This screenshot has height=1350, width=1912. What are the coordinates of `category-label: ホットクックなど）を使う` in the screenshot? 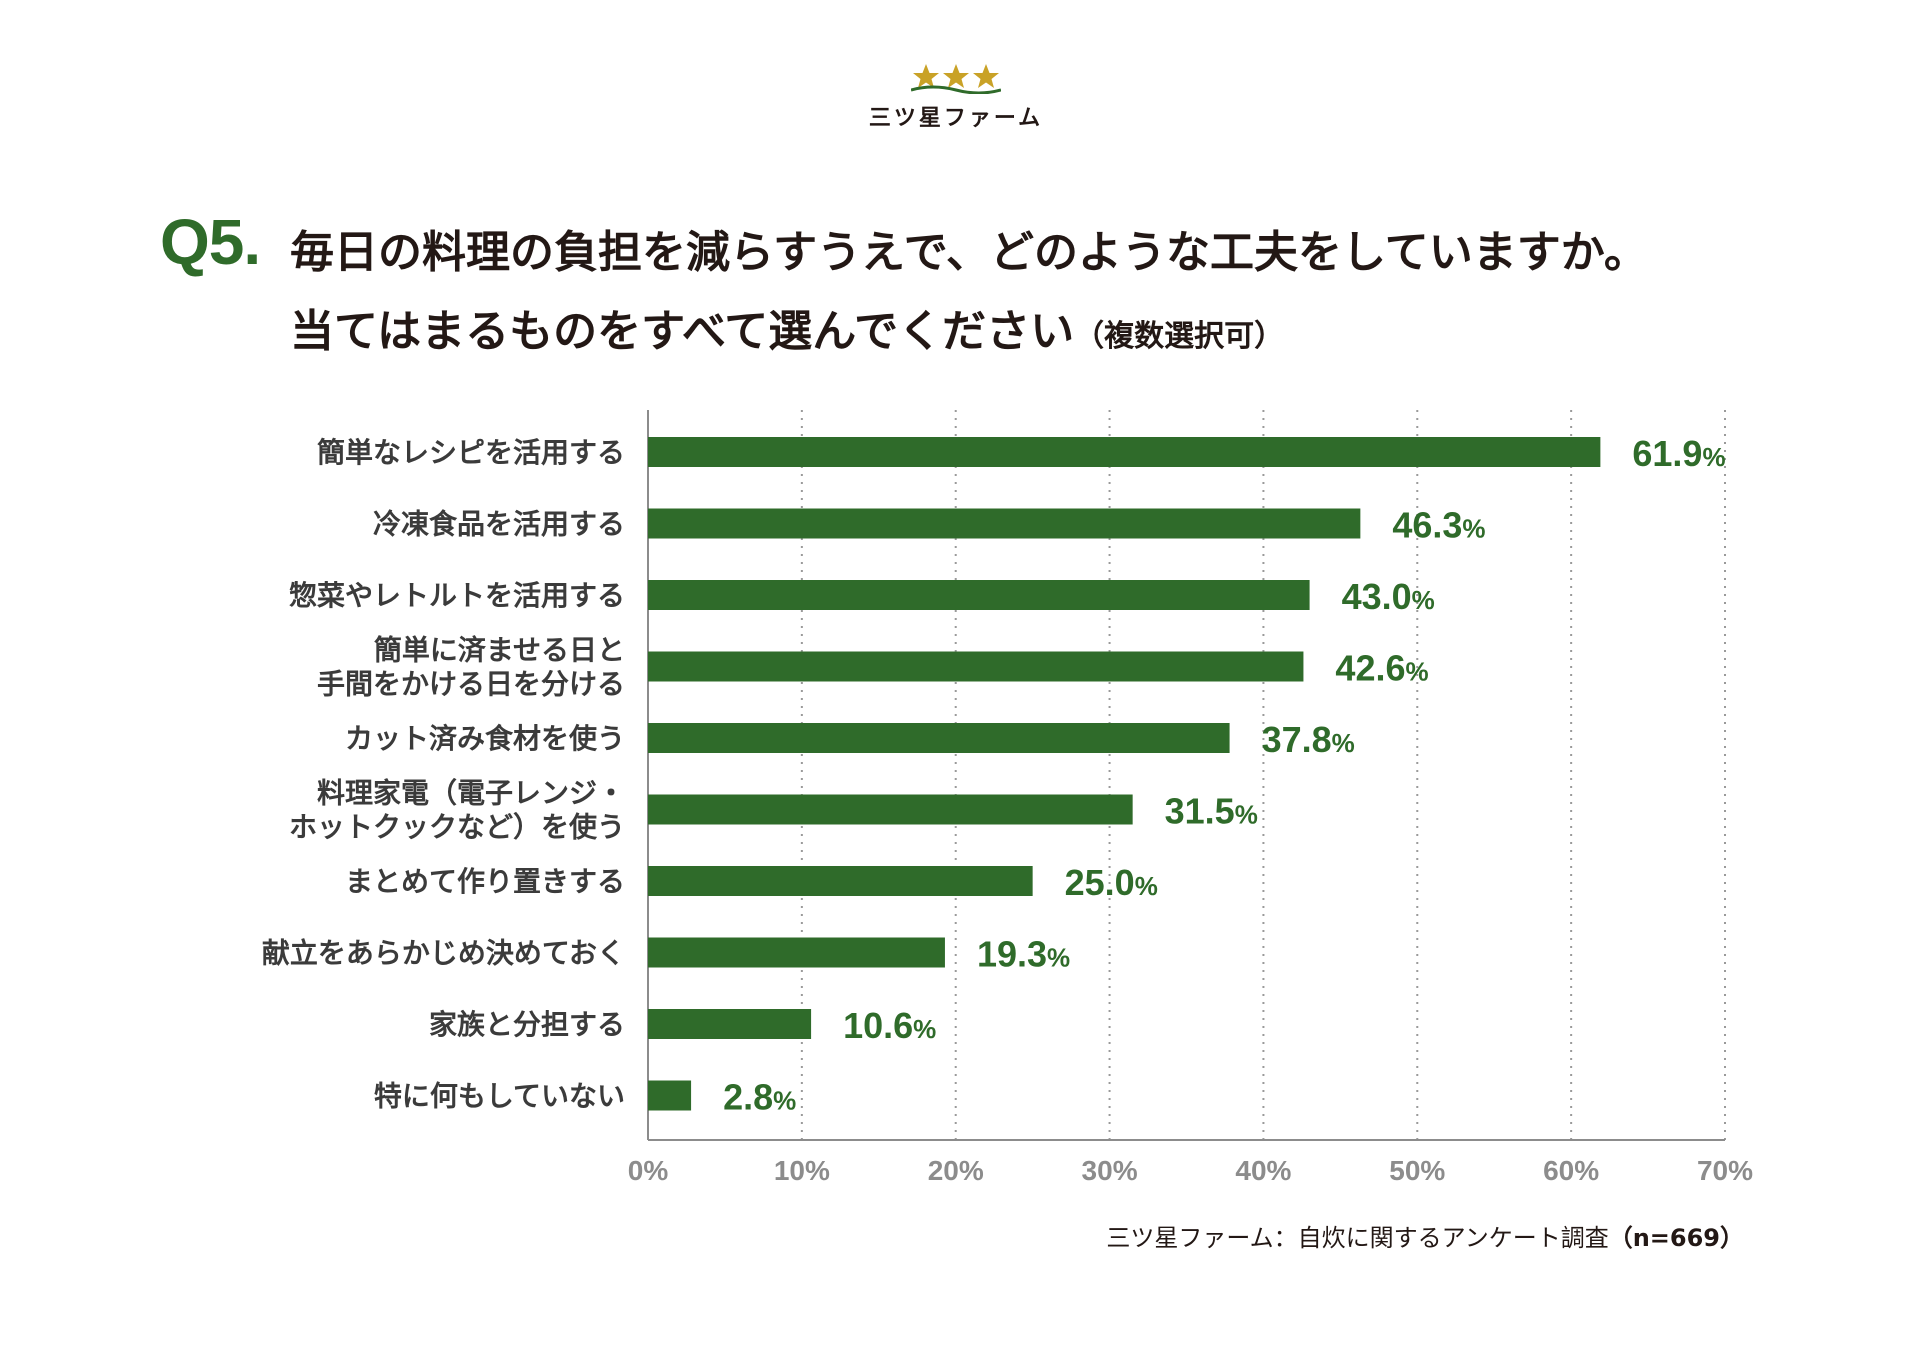 It's located at (457, 827).